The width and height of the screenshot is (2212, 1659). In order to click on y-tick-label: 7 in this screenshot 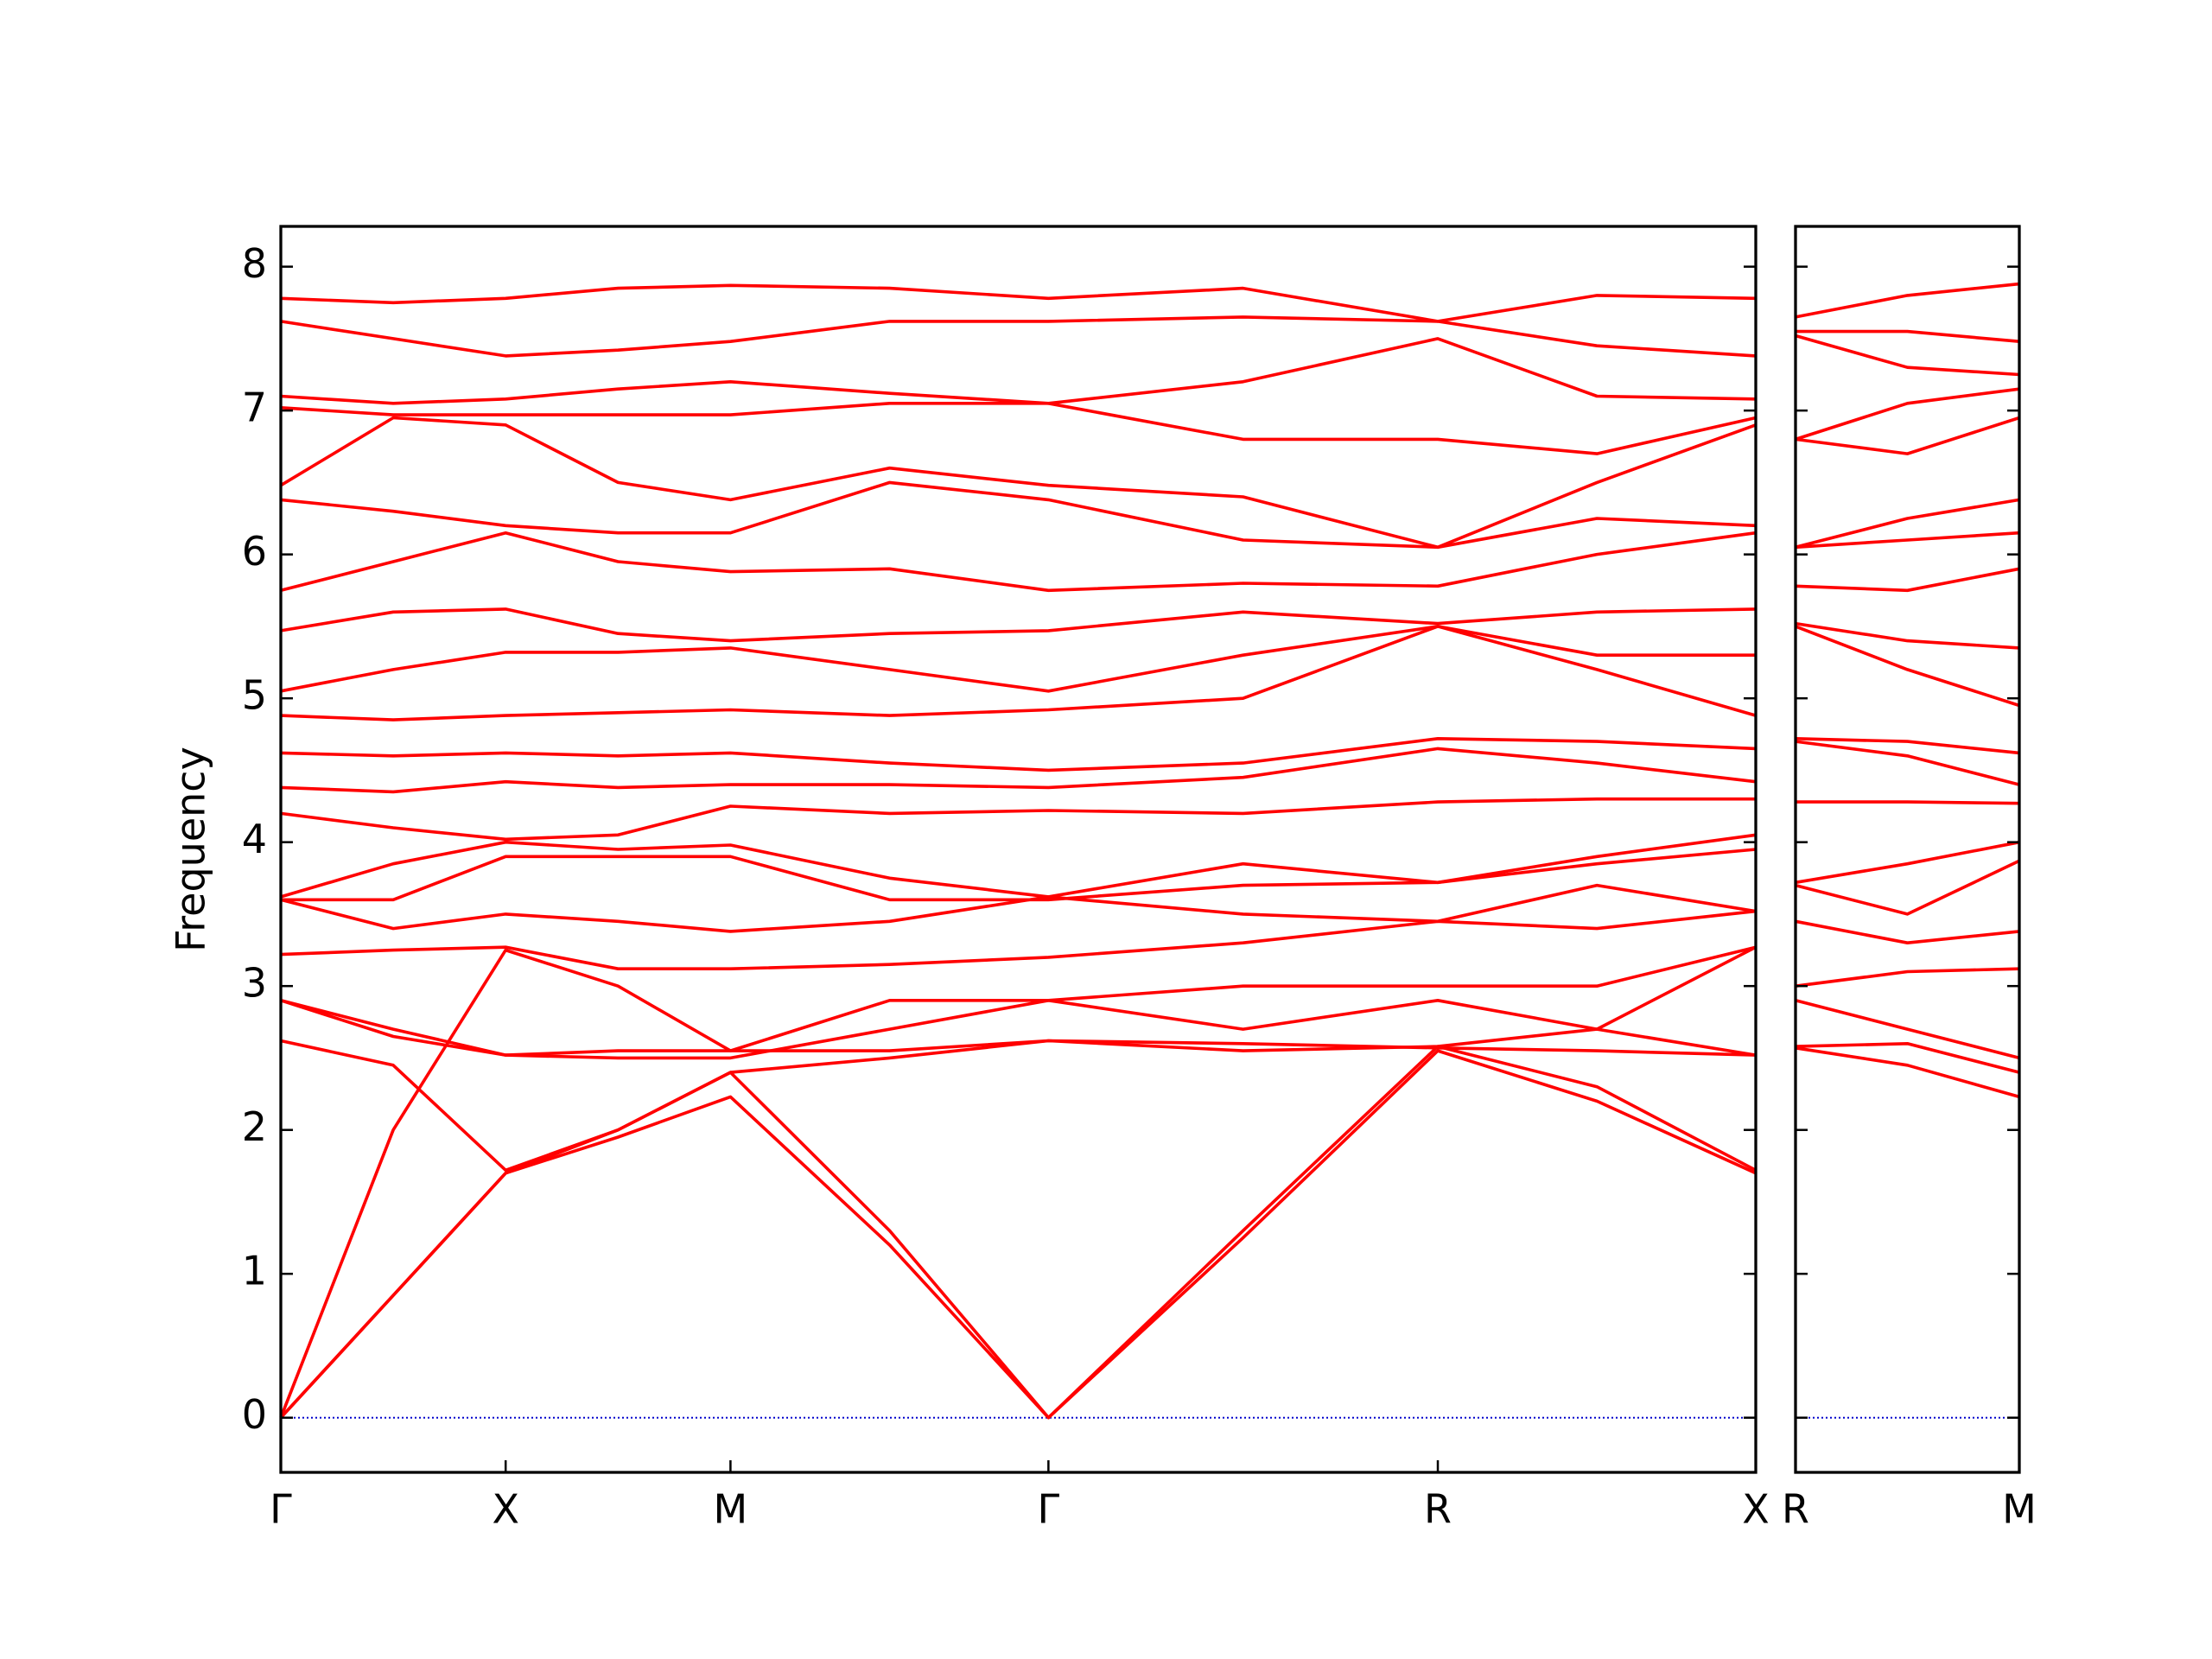, I will do `click(254, 408)`.